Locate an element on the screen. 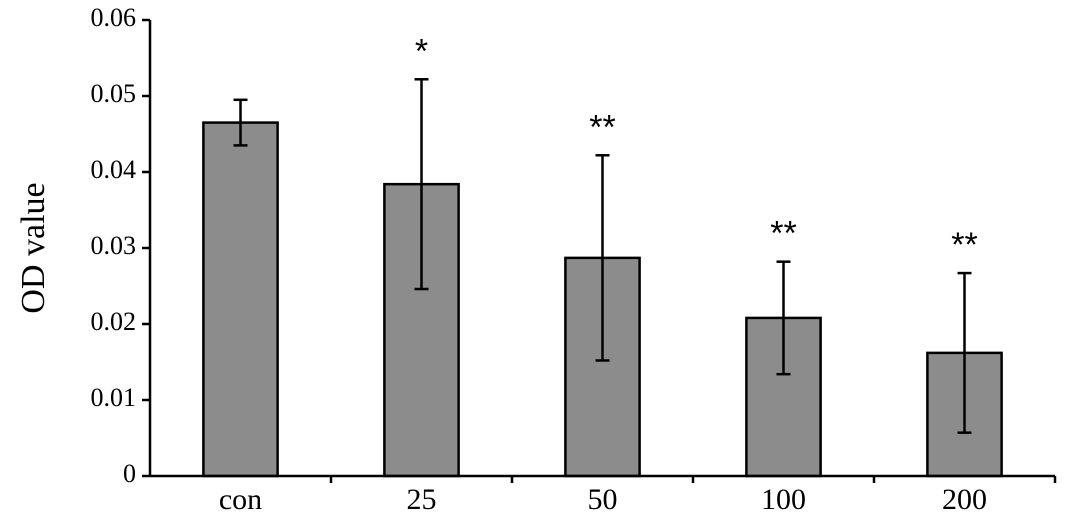 Image resolution: width=1087 pixels, height=524 pixels. y-tick-label: 0.01 is located at coordinates (114, 397).